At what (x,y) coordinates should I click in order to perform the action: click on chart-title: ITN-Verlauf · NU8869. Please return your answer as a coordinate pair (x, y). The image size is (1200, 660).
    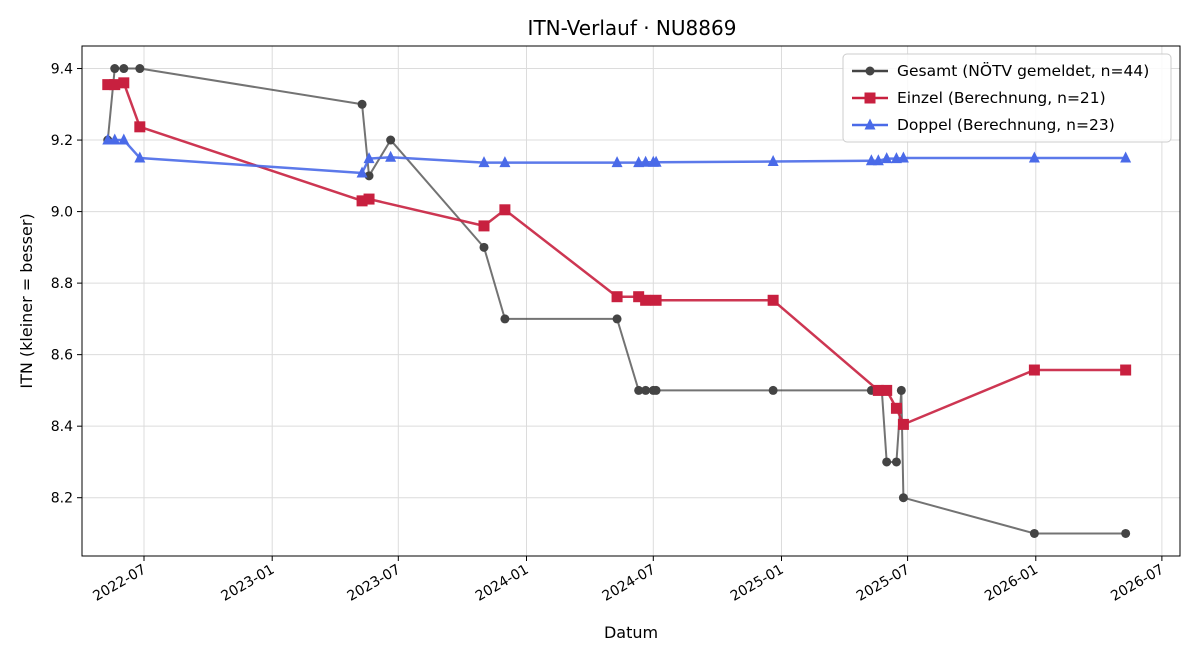
    Looking at the image, I should click on (632, 28).